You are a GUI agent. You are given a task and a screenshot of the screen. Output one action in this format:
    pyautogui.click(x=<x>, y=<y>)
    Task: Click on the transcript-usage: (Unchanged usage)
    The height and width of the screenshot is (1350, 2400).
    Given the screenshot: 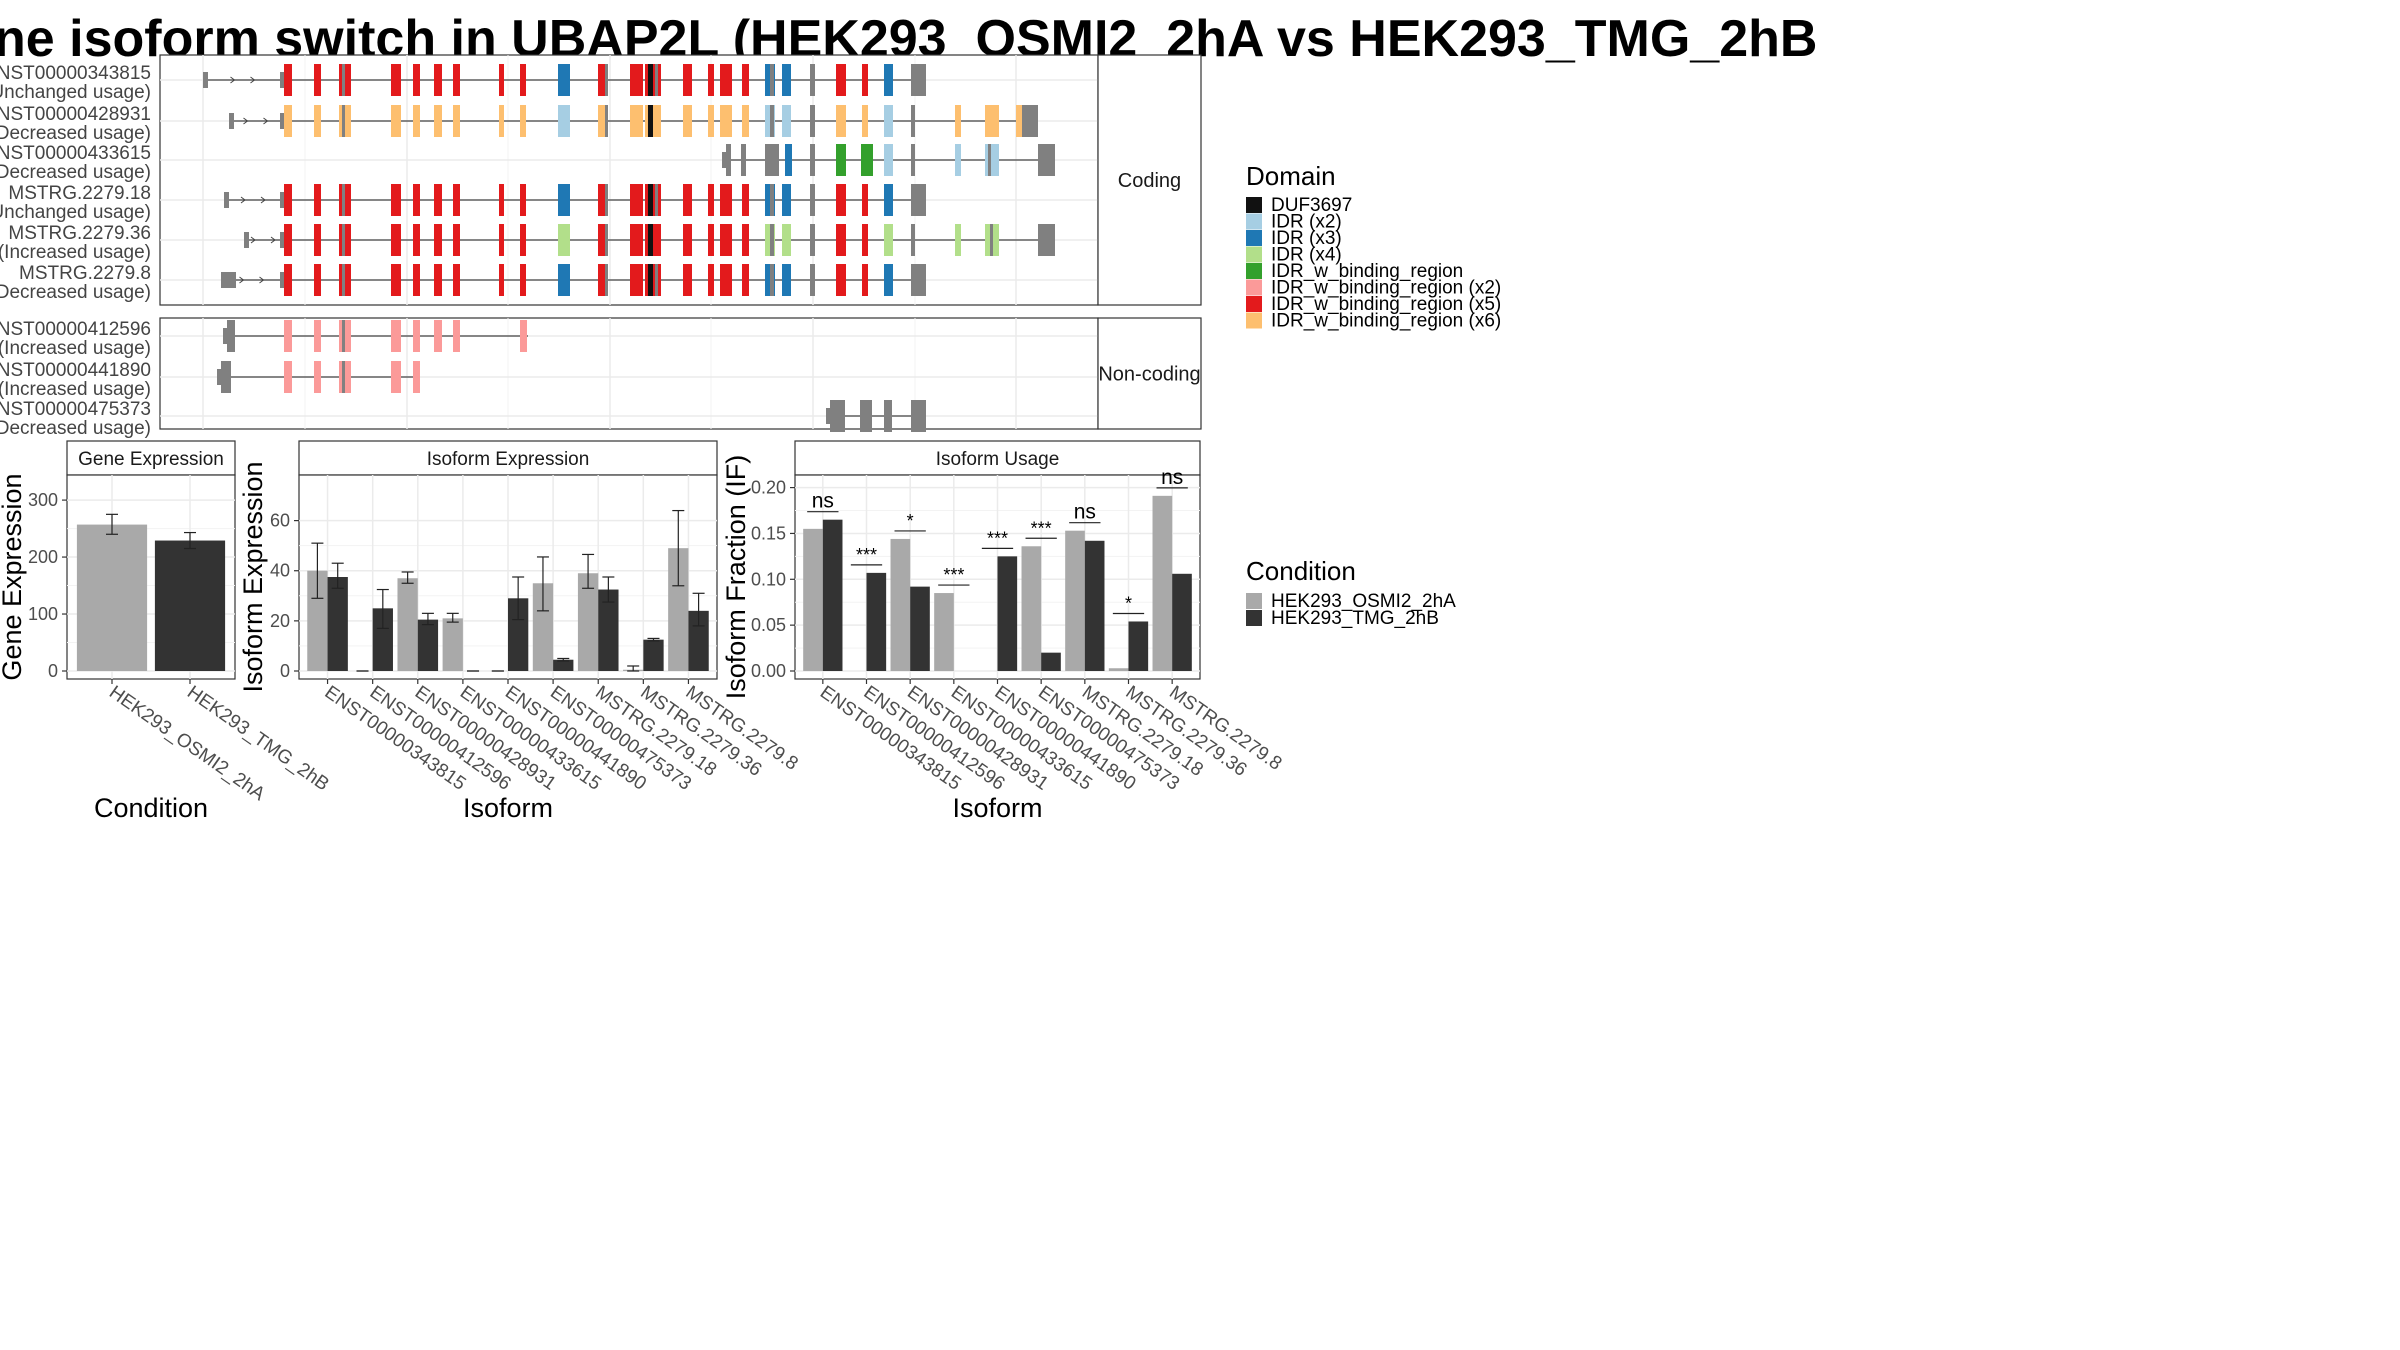 What is the action you would take?
    pyautogui.click(x=75, y=212)
    